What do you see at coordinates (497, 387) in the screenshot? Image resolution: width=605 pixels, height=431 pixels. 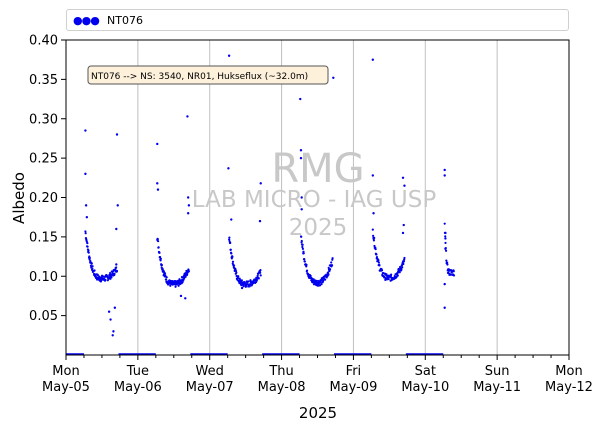 I see `x-tick-label-date: May-11` at bounding box center [497, 387].